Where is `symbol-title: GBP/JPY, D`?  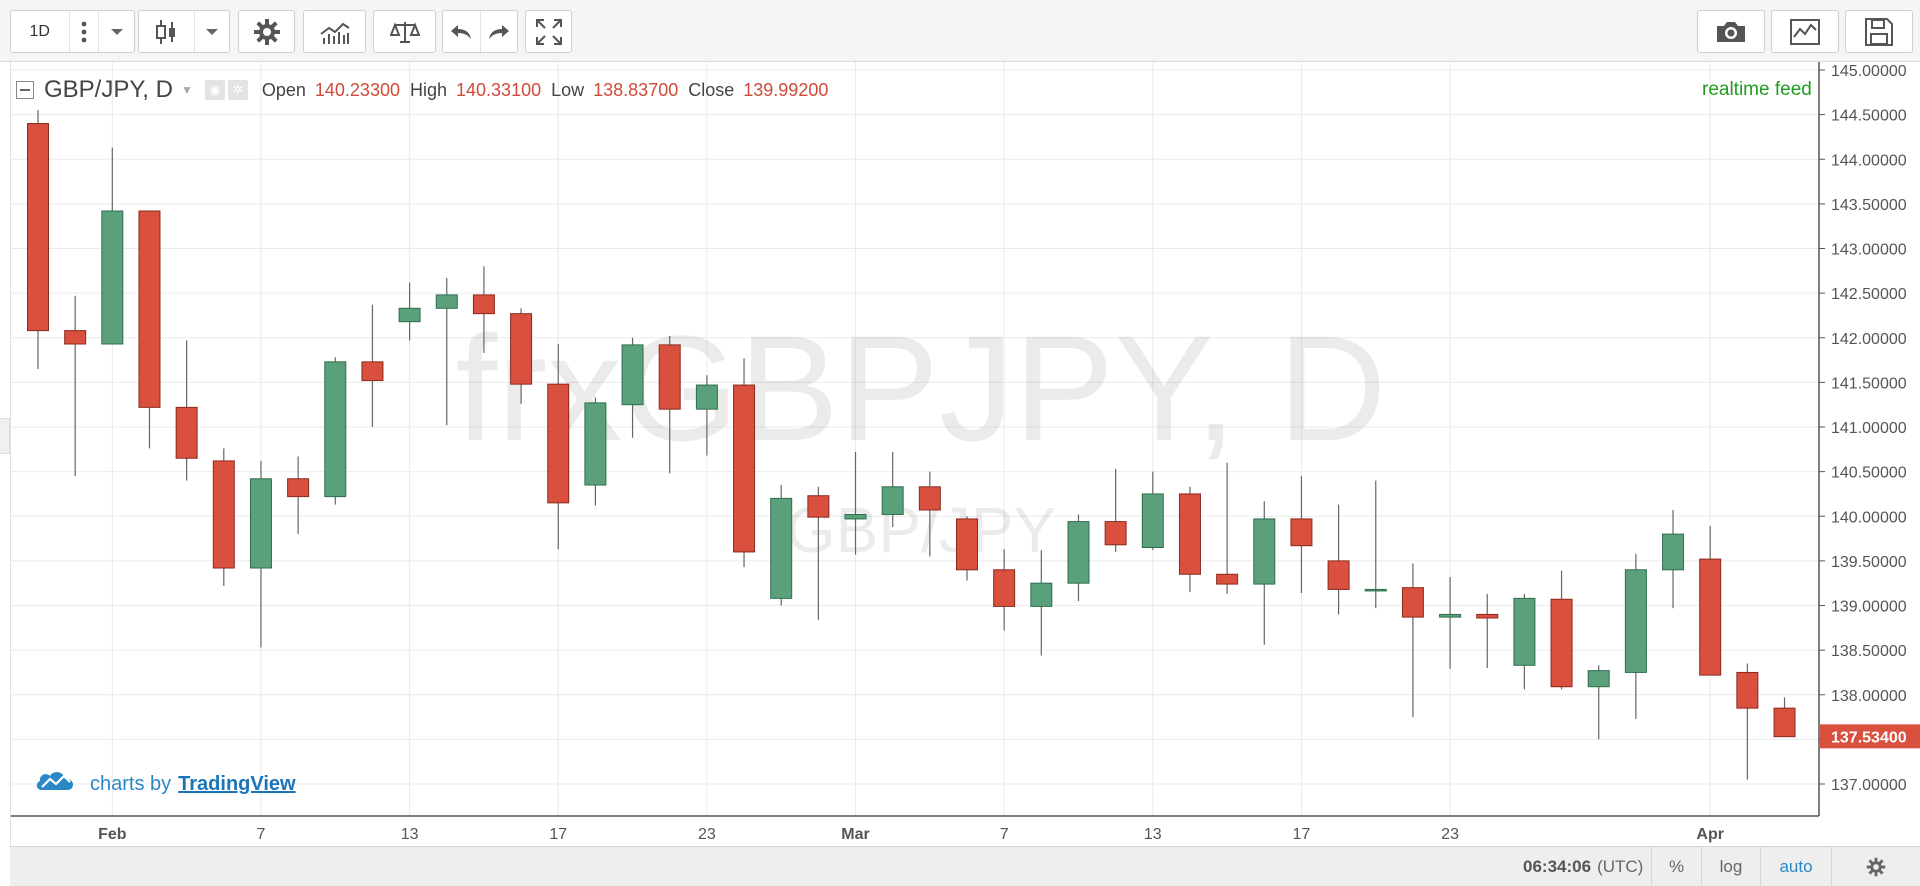
symbol-title: GBP/JPY, D is located at coordinates (108, 89).